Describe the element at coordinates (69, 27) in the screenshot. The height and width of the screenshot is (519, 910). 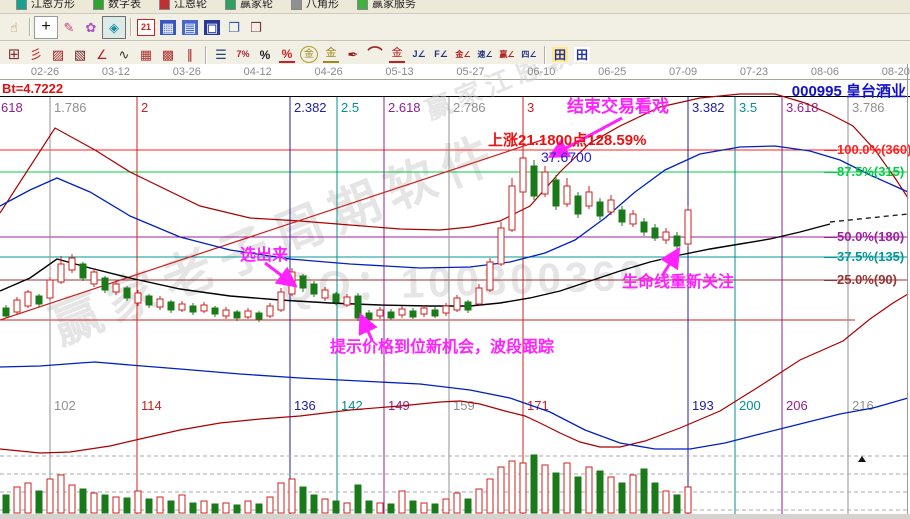
I see `draw-pen-icon: ✎` at that location.